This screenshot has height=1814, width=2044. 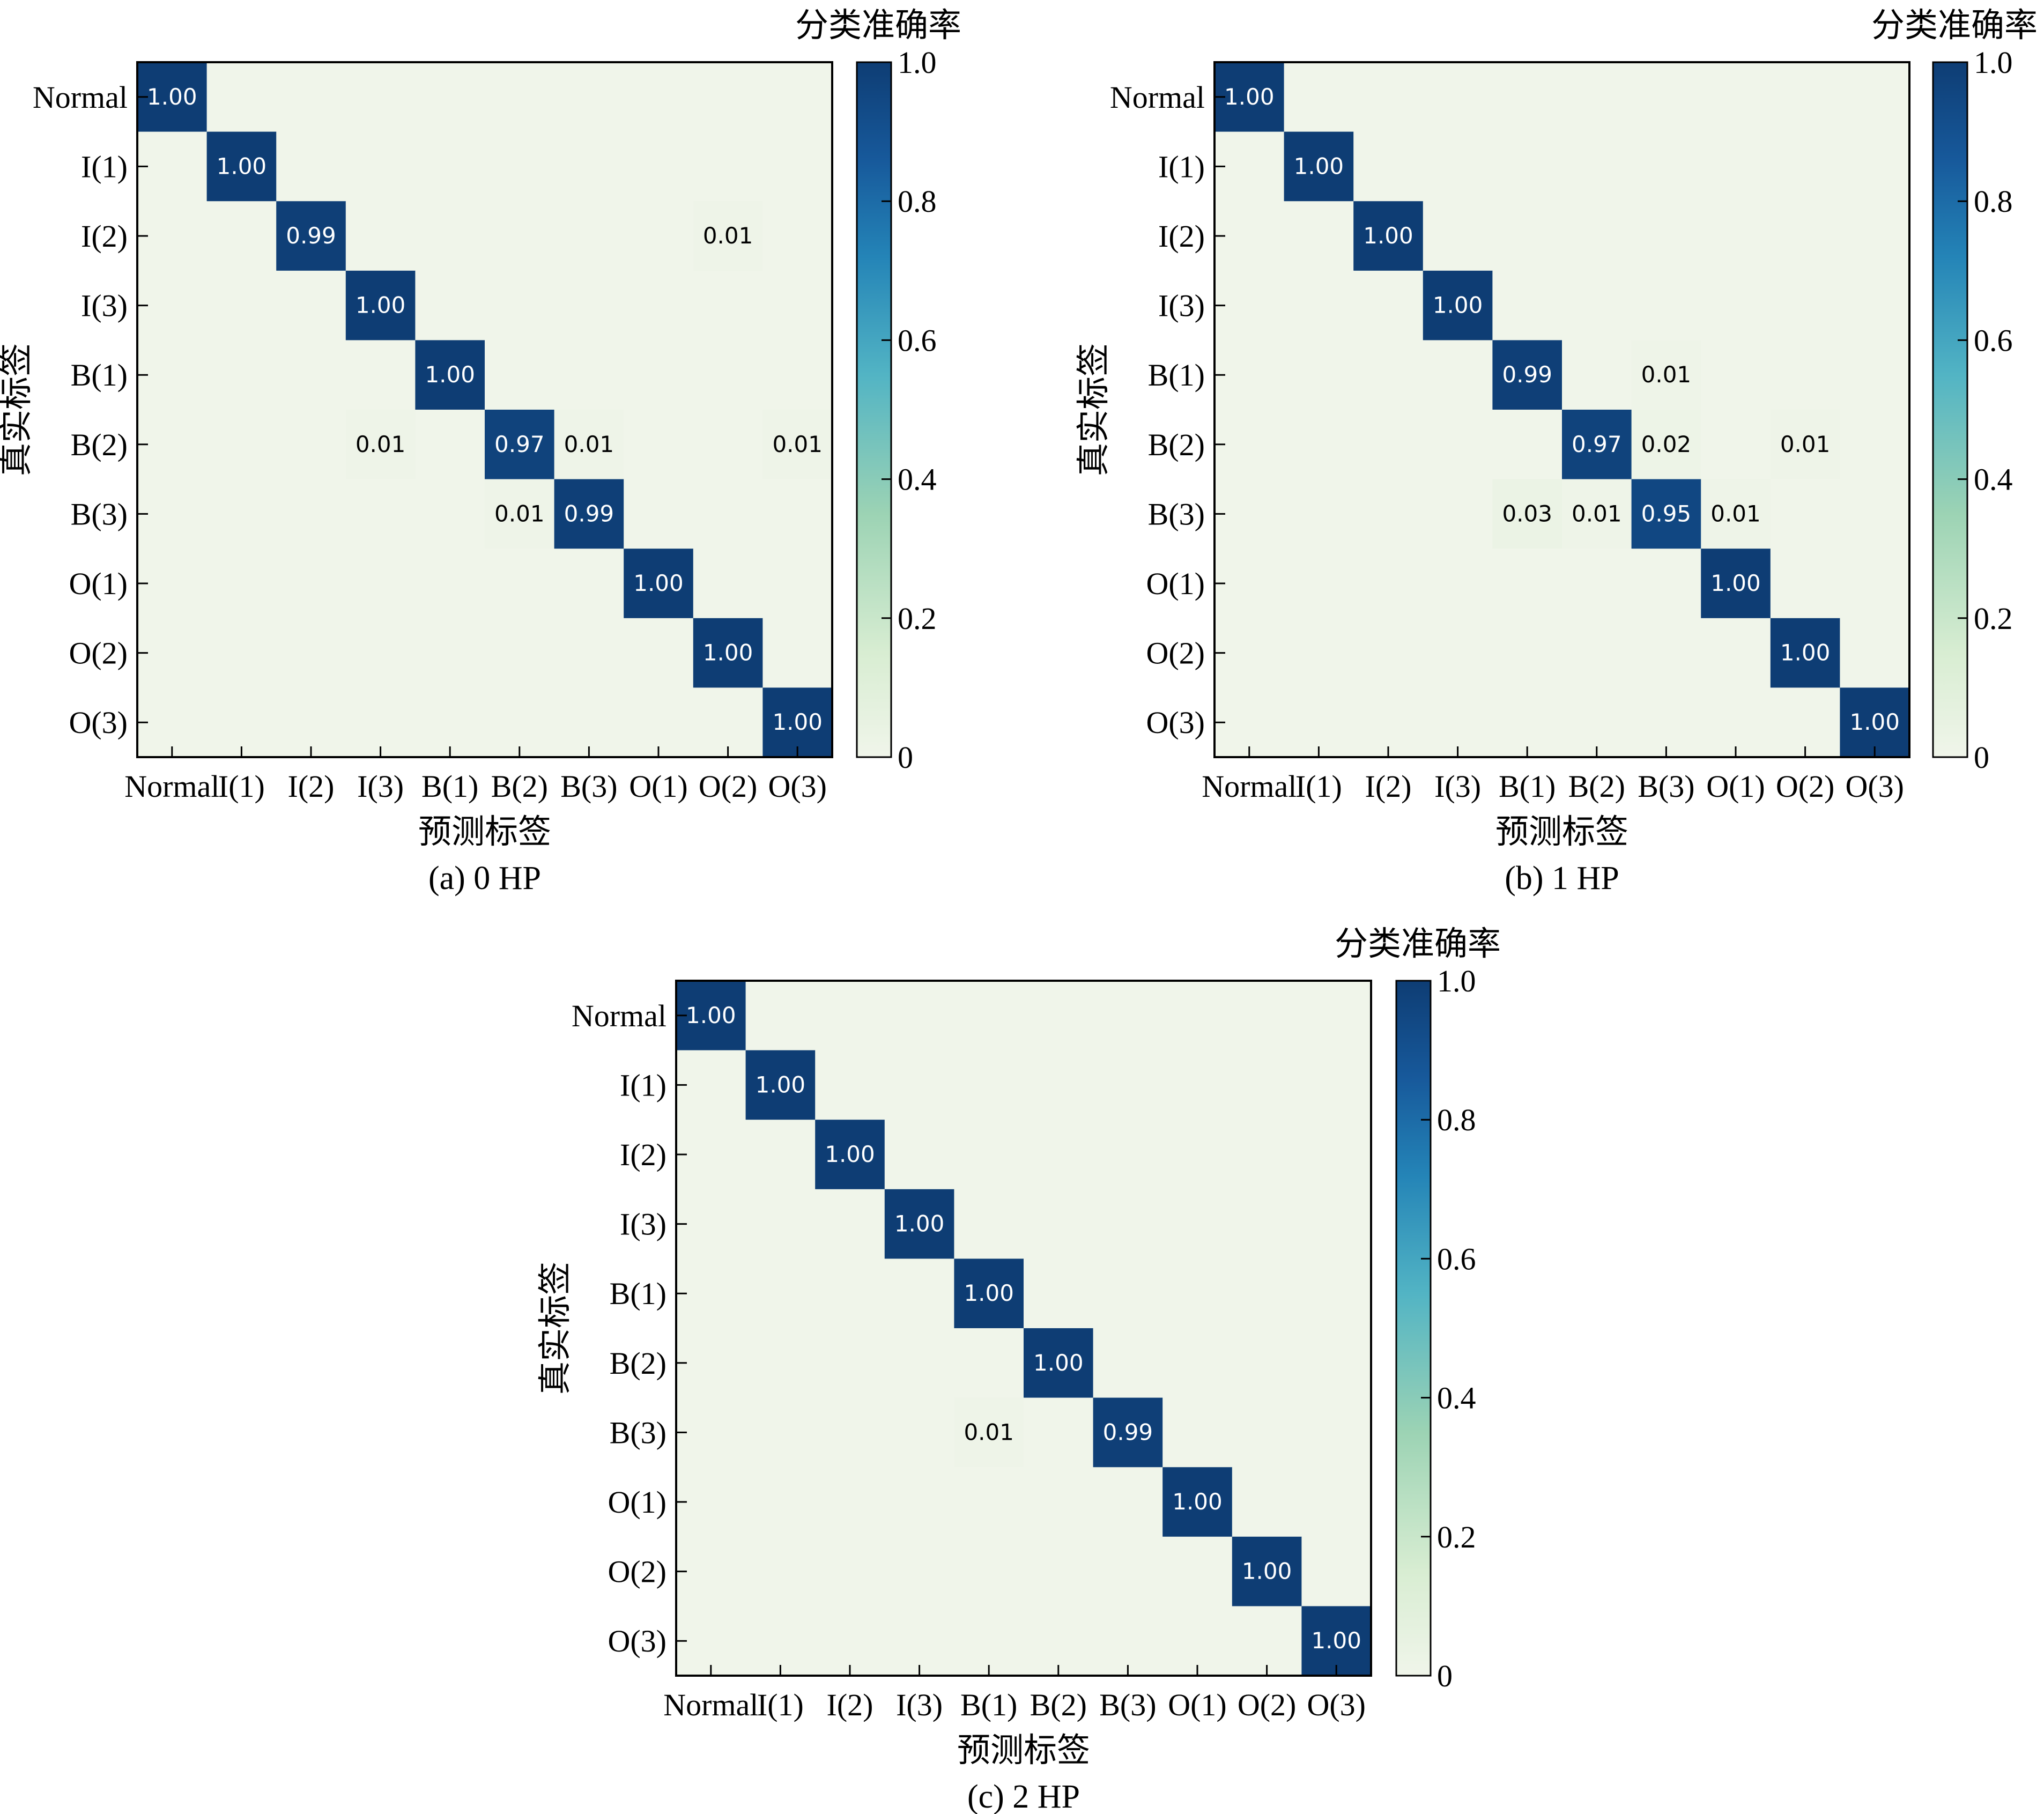 I want to click on colorbar-tick-label: 0.8, so click(x=1993, y=201).